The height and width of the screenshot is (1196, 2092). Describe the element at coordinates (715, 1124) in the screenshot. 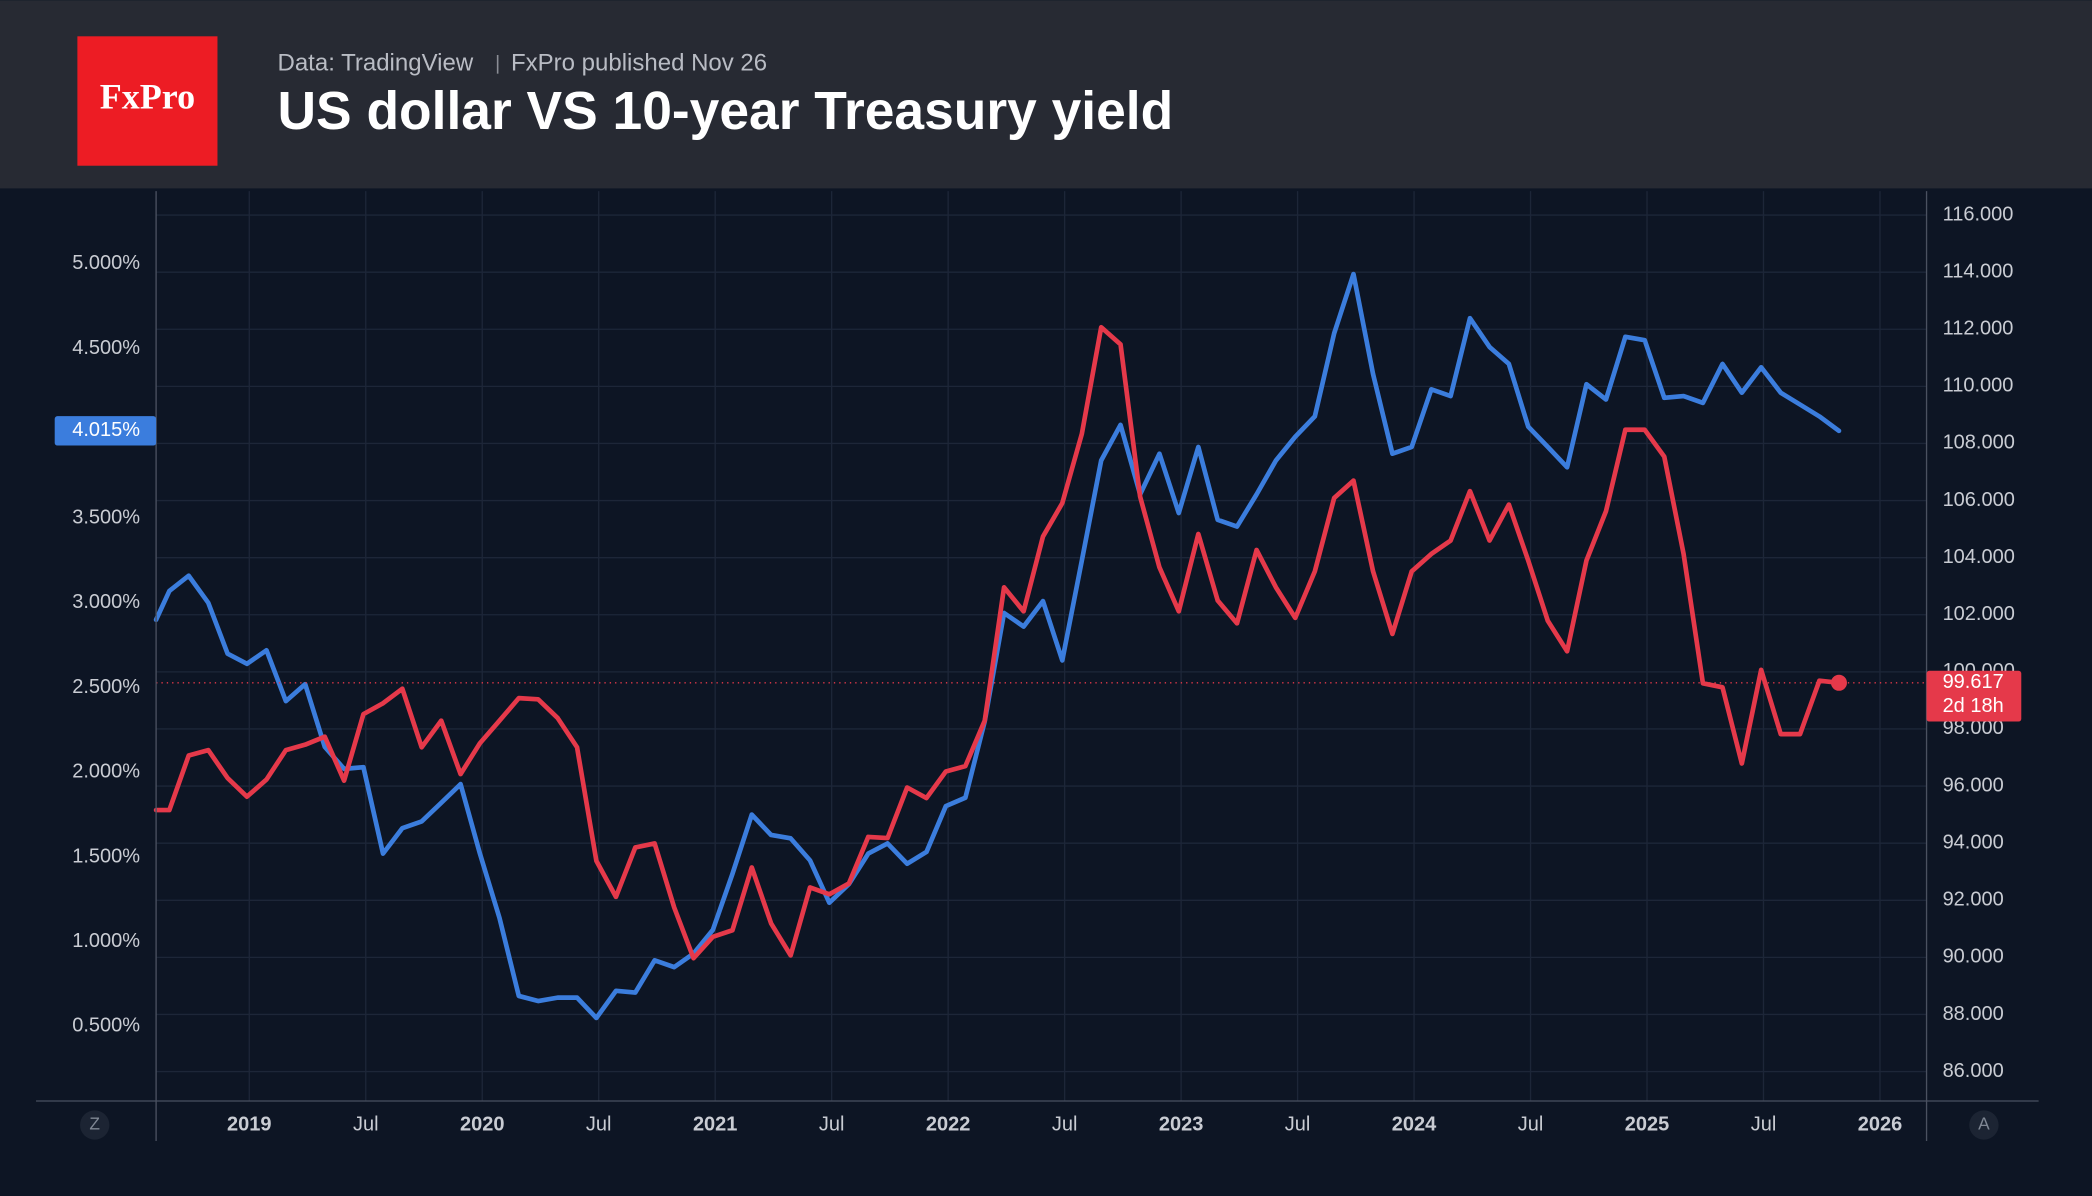

I see `x-tick-label: 2021` at that location.